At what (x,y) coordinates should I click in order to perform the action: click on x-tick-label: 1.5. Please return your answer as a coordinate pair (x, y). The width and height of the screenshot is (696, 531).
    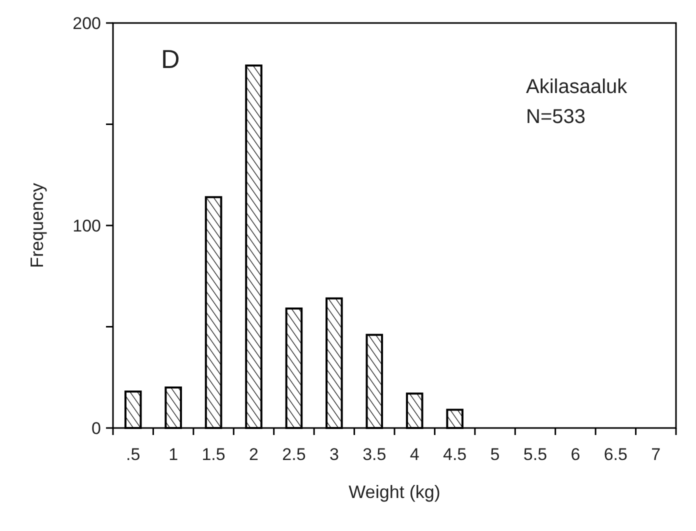
    Looking at the image, I should click on (214, 454).